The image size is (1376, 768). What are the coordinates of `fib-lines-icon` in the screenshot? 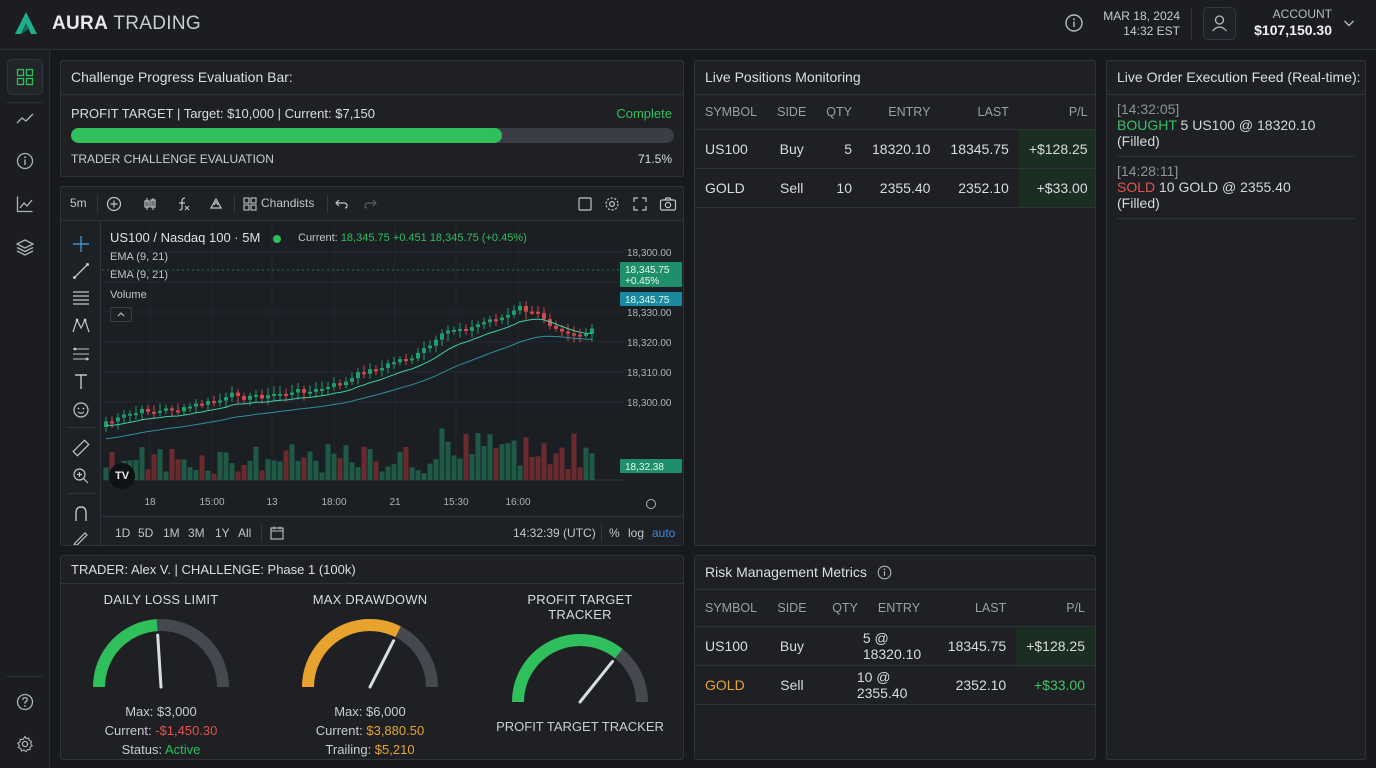 It's located at (81, 298).